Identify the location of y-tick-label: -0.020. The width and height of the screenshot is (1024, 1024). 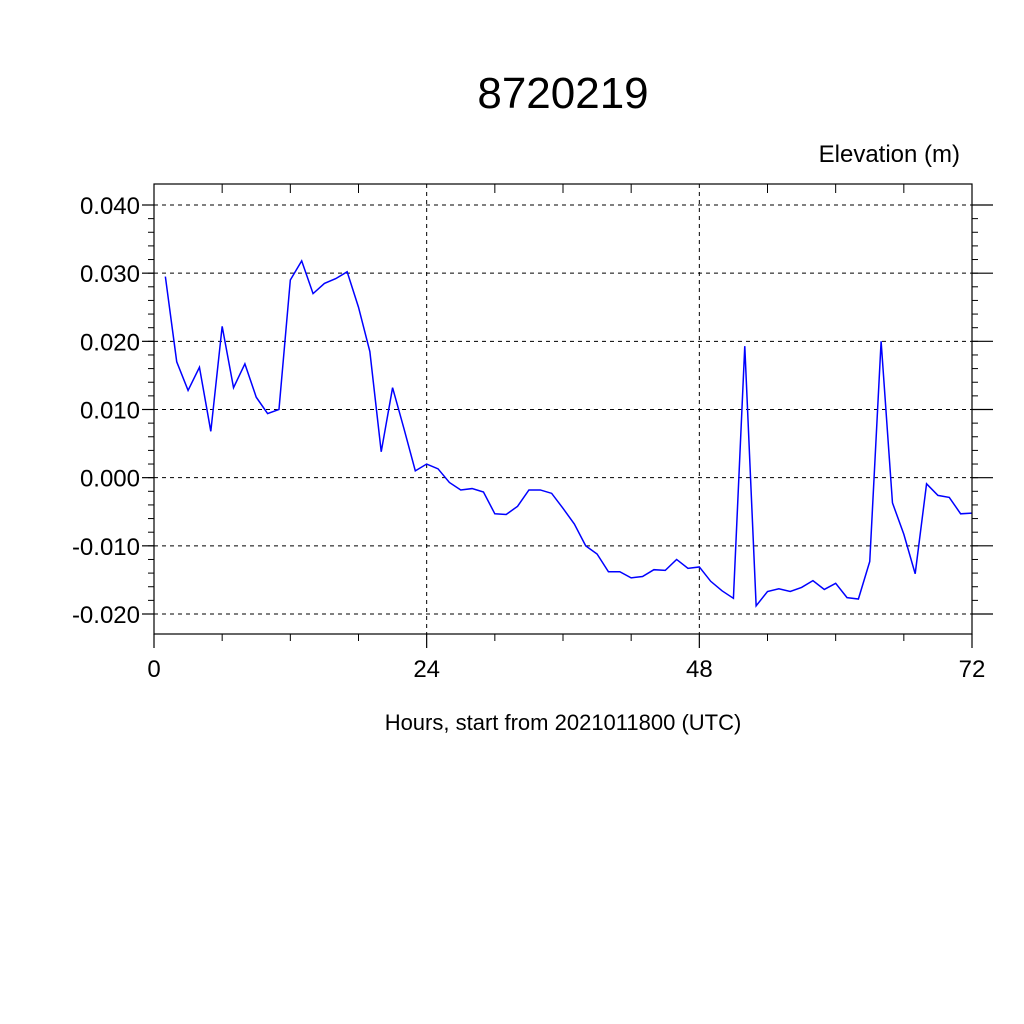
(106, 615).